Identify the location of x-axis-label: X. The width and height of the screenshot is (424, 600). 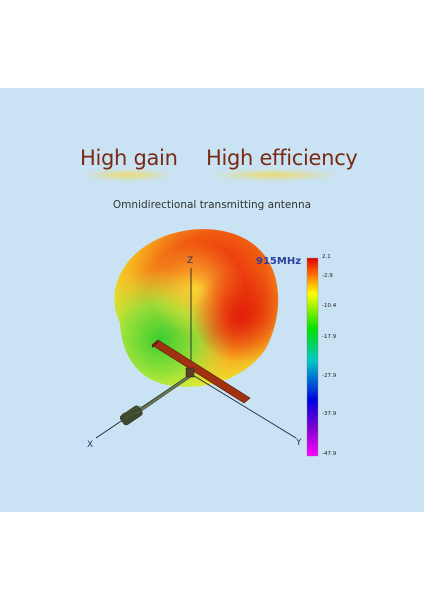
(90, 445).